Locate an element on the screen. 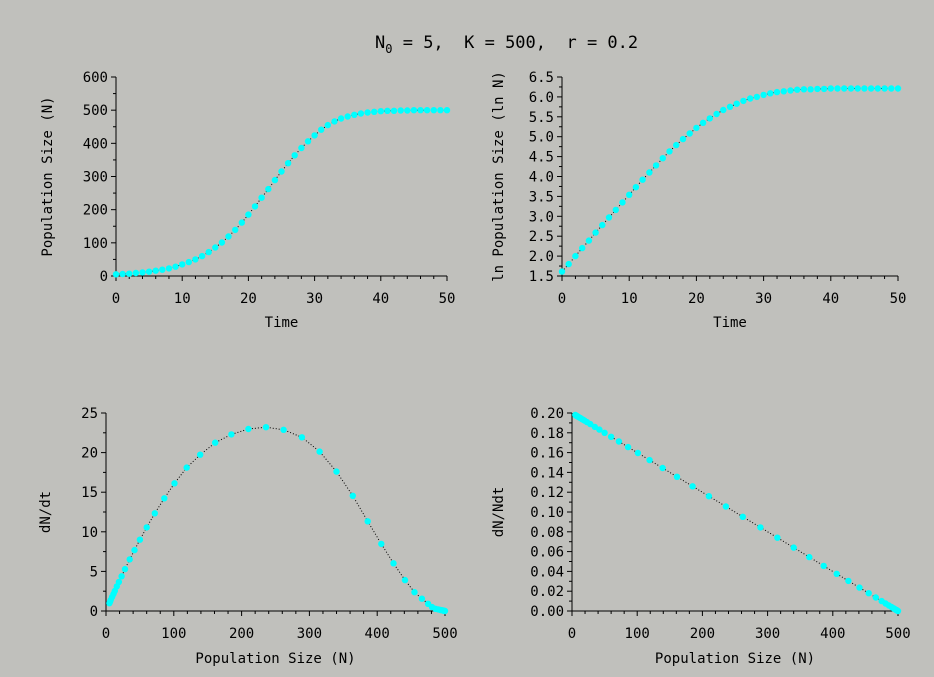 Image resolution: width=934 pixels, height=677 pixels. y-axis-label: Population Size (N) is located at coordinates (48, 176).